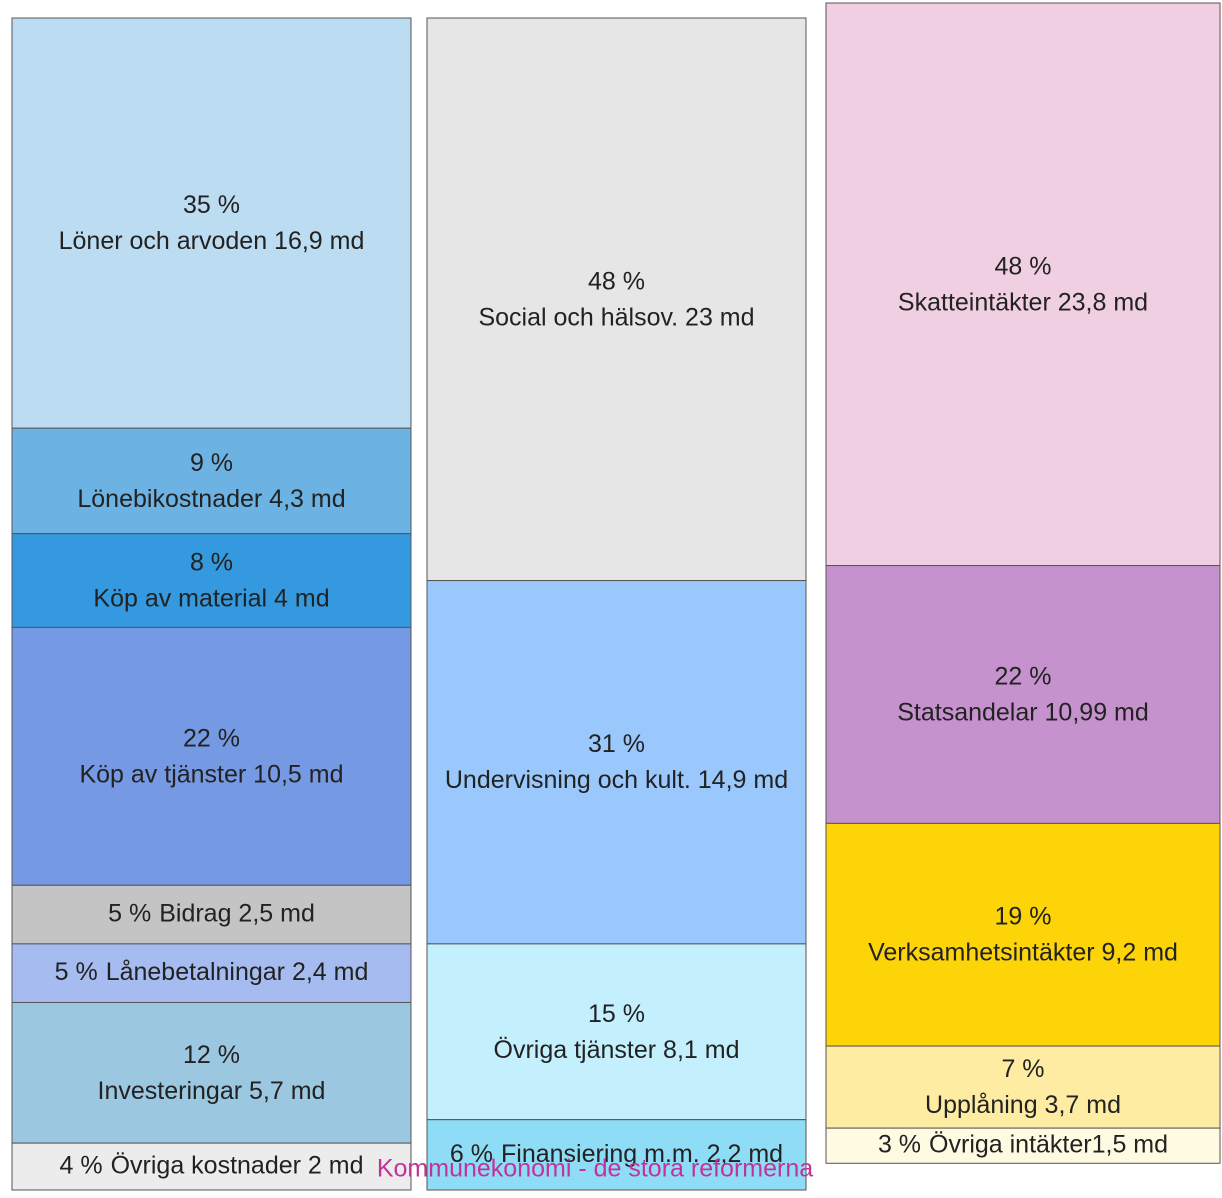  What do you see at coordinates (211, 1054) in the screenshot?
I see `segment-percent: 12 %` at bounding box center [211, 1054].